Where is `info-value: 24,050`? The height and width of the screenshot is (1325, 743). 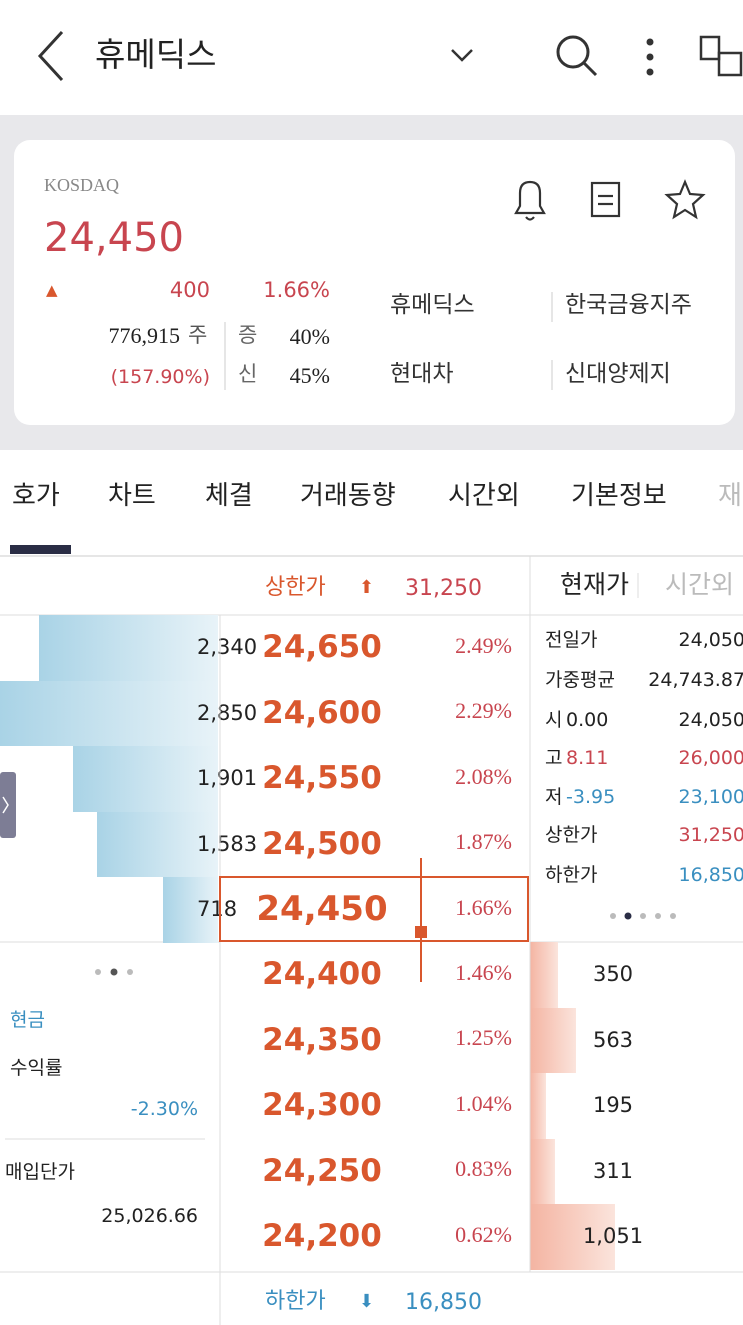
info-value: 24,050 is located at coordinates (710, 719).